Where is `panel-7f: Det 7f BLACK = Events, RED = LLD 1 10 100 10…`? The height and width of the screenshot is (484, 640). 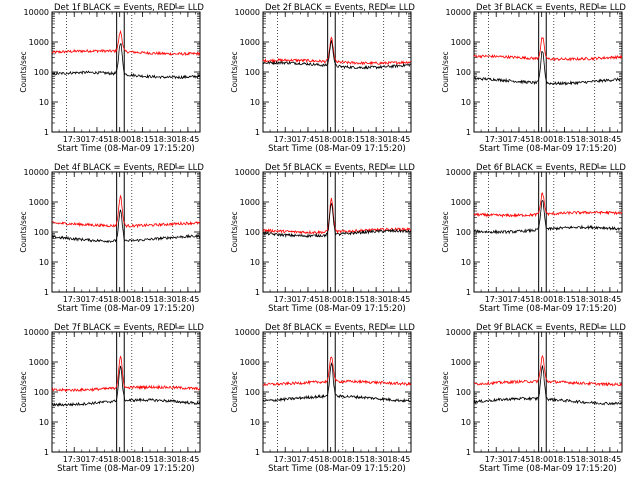 panel-7f: Det 7f BLACK = Events, RED = LLD 1 10 100 10… is located at coordinates (111, 398).